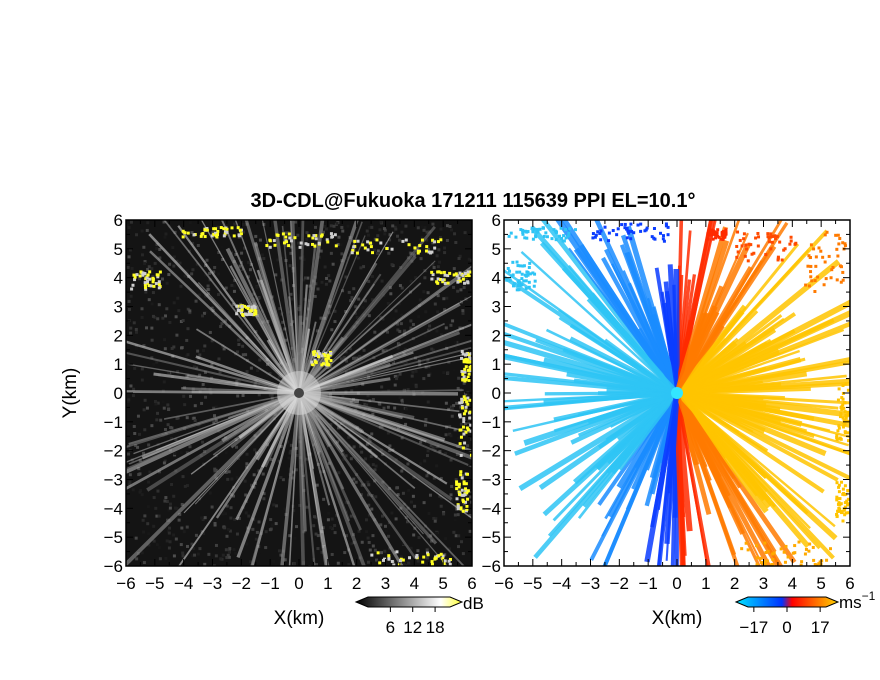 Image resolution: width=880 pixels, height=680 pixels. I want to click on reflectivity-ytick-label: −5, so click(113, 537).